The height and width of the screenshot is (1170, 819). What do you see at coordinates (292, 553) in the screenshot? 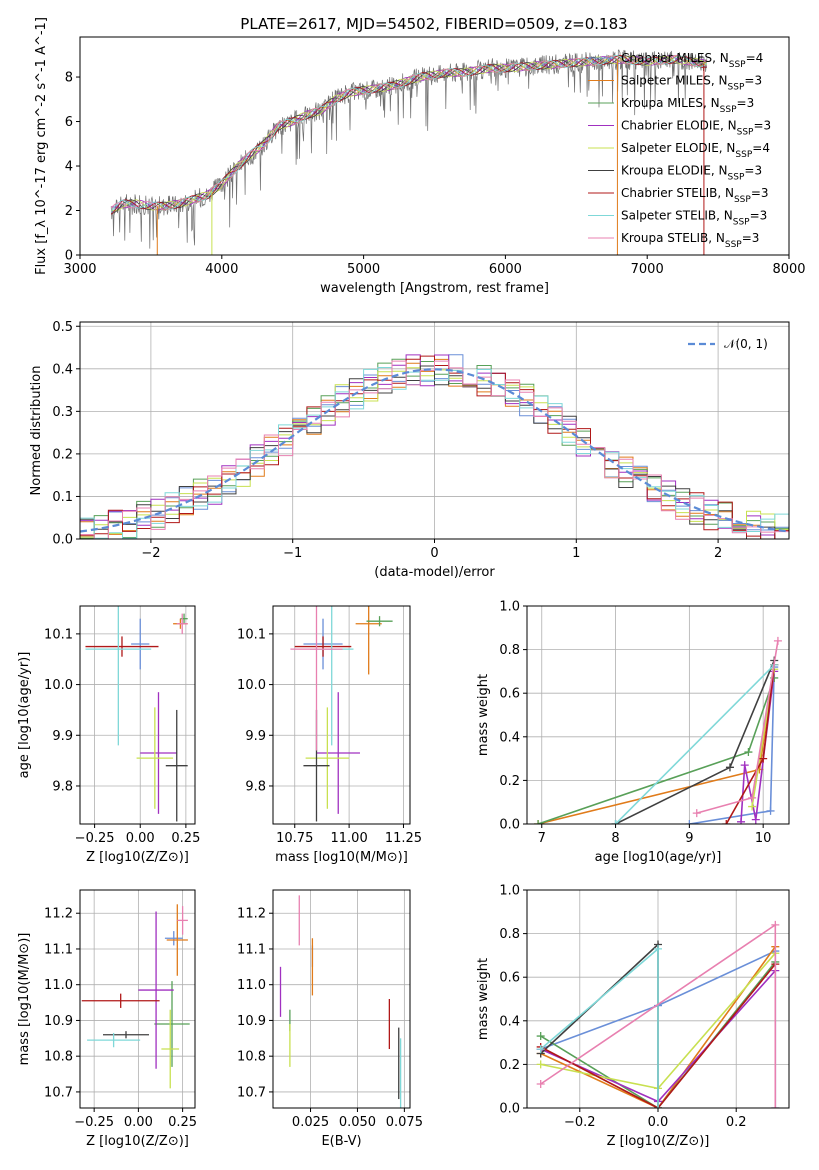
I see `x-tick-label: −1` at bounding box center [292, 553].